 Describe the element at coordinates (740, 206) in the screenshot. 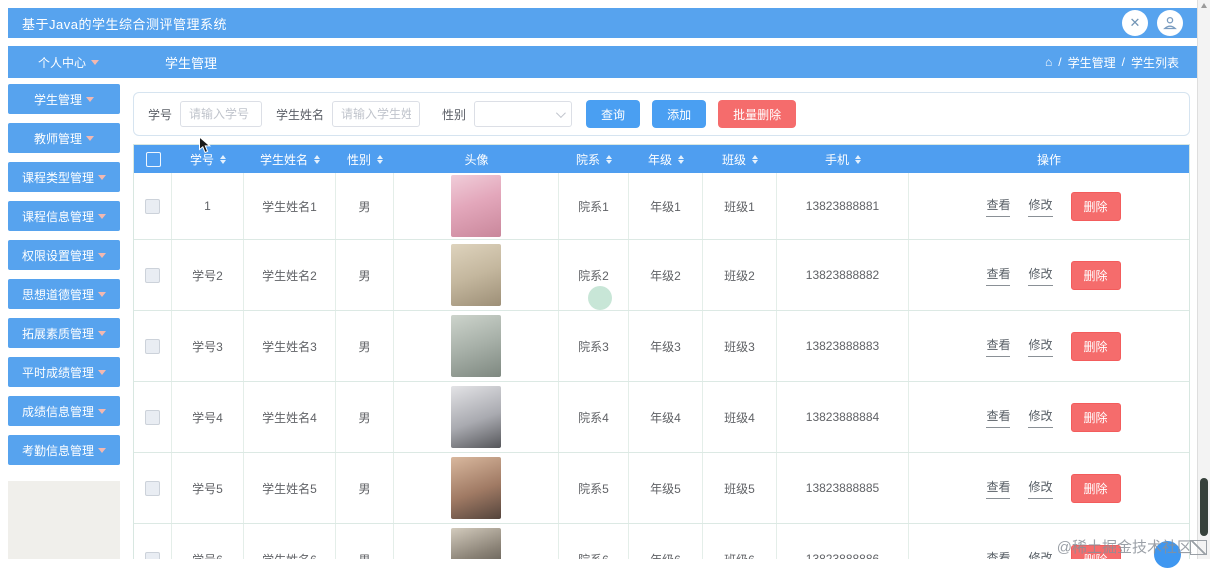

I see `cell-class: 班级1` at that location.